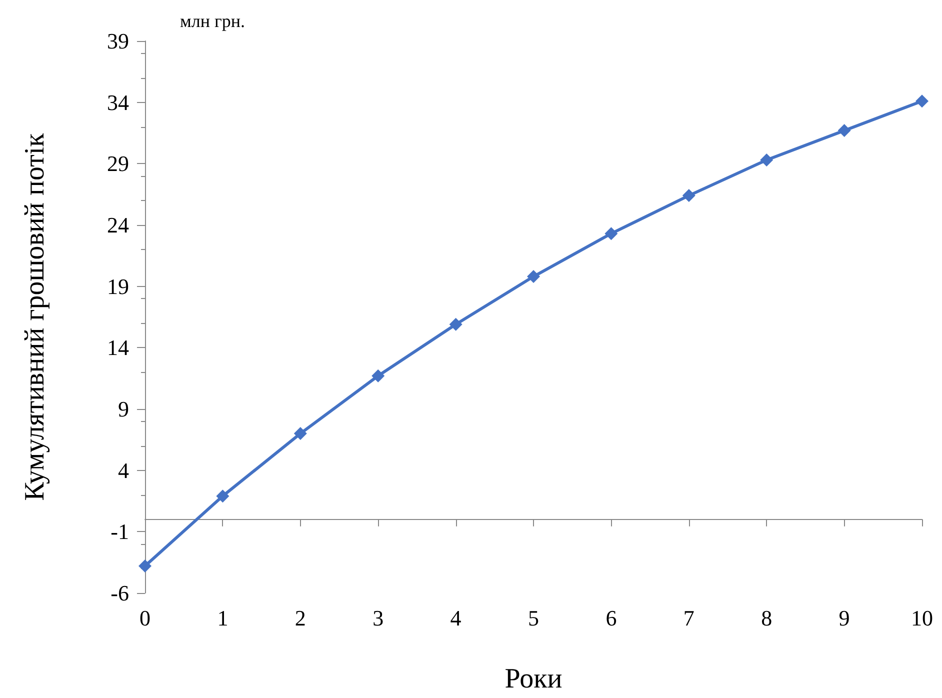  Describe the element at coordinates (119, 531) in the screenshot. I see `y-tick-label: -1` at that location.